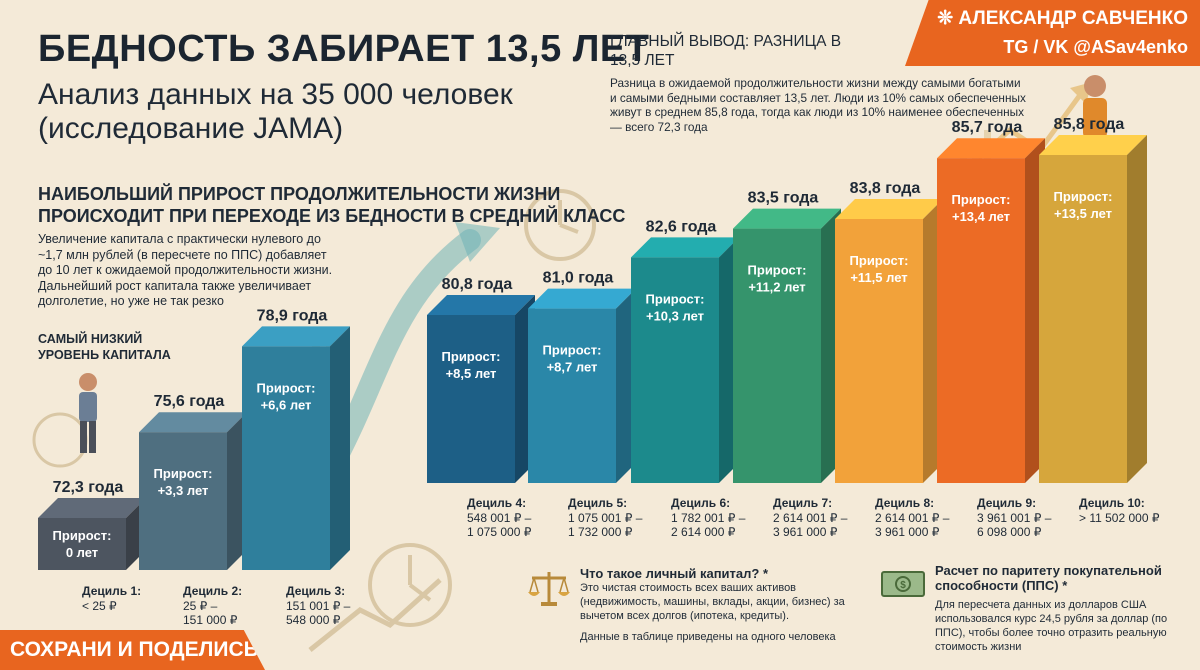  What do you see at coordinates (675, 298) in the screenshot?
I see `growth-word-6: Прирост:` at bounding box center [675, 298].